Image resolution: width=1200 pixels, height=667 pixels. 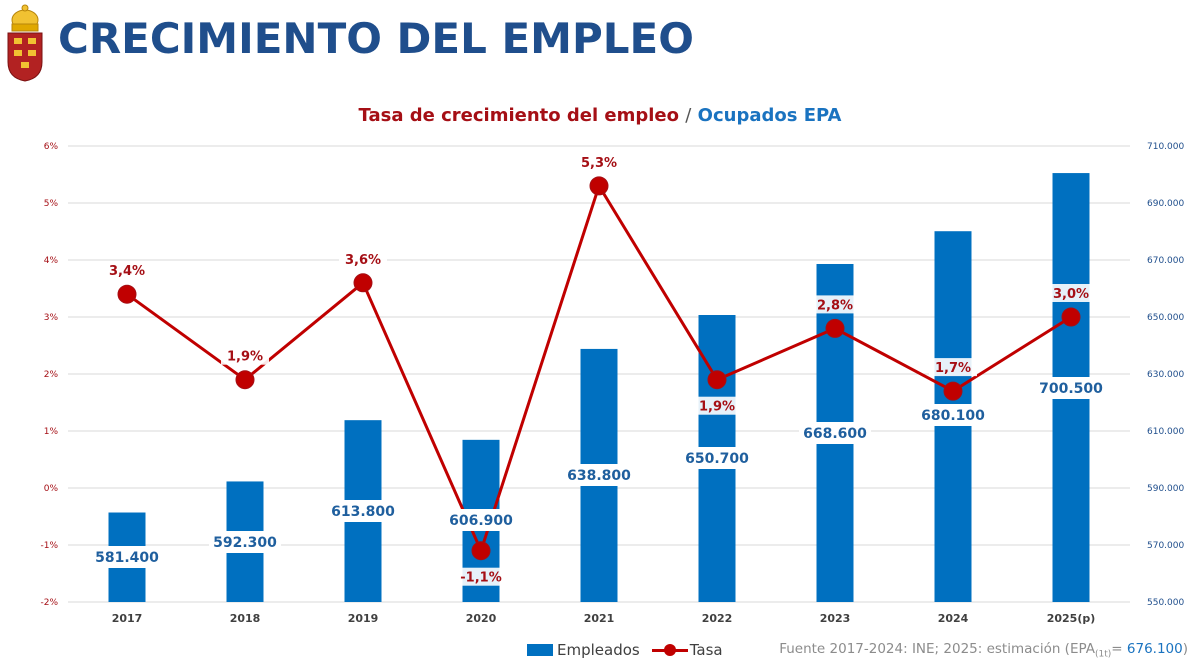 I want to click on left-axis-tick-label: 4%, so click(x=51, y=261).